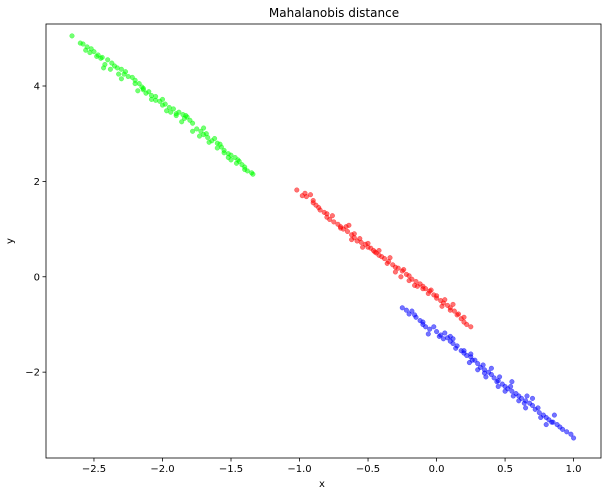 The height and width of the screenshot is (496, 608). I want to click on y-tick-label: 4, so click(37, 87).